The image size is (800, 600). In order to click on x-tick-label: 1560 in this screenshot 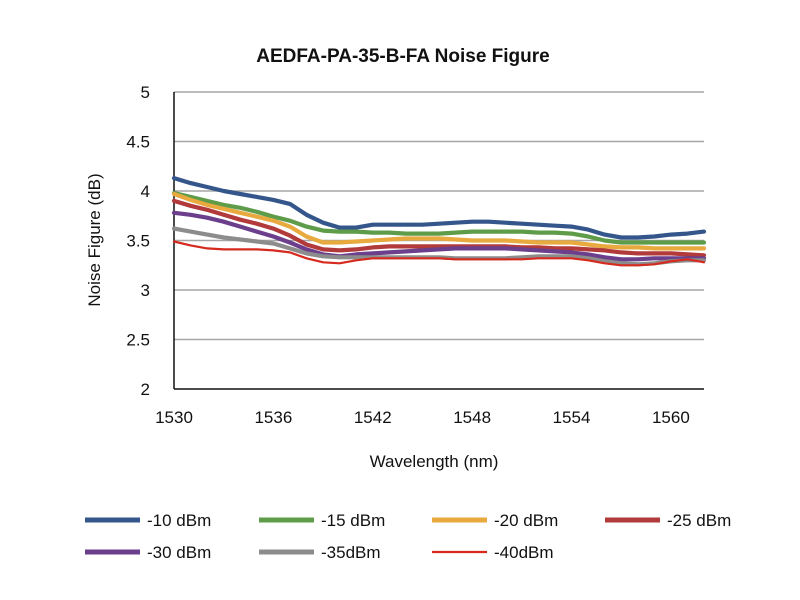, I will do `click(671, 417)`.